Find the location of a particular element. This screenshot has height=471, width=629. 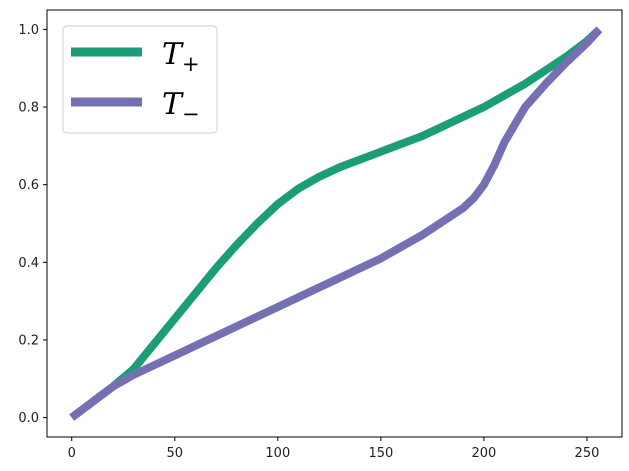

y-axis: 0.0 0.2 0.4 0.6 0.8 1.0 is located at coordinates (32, 224).